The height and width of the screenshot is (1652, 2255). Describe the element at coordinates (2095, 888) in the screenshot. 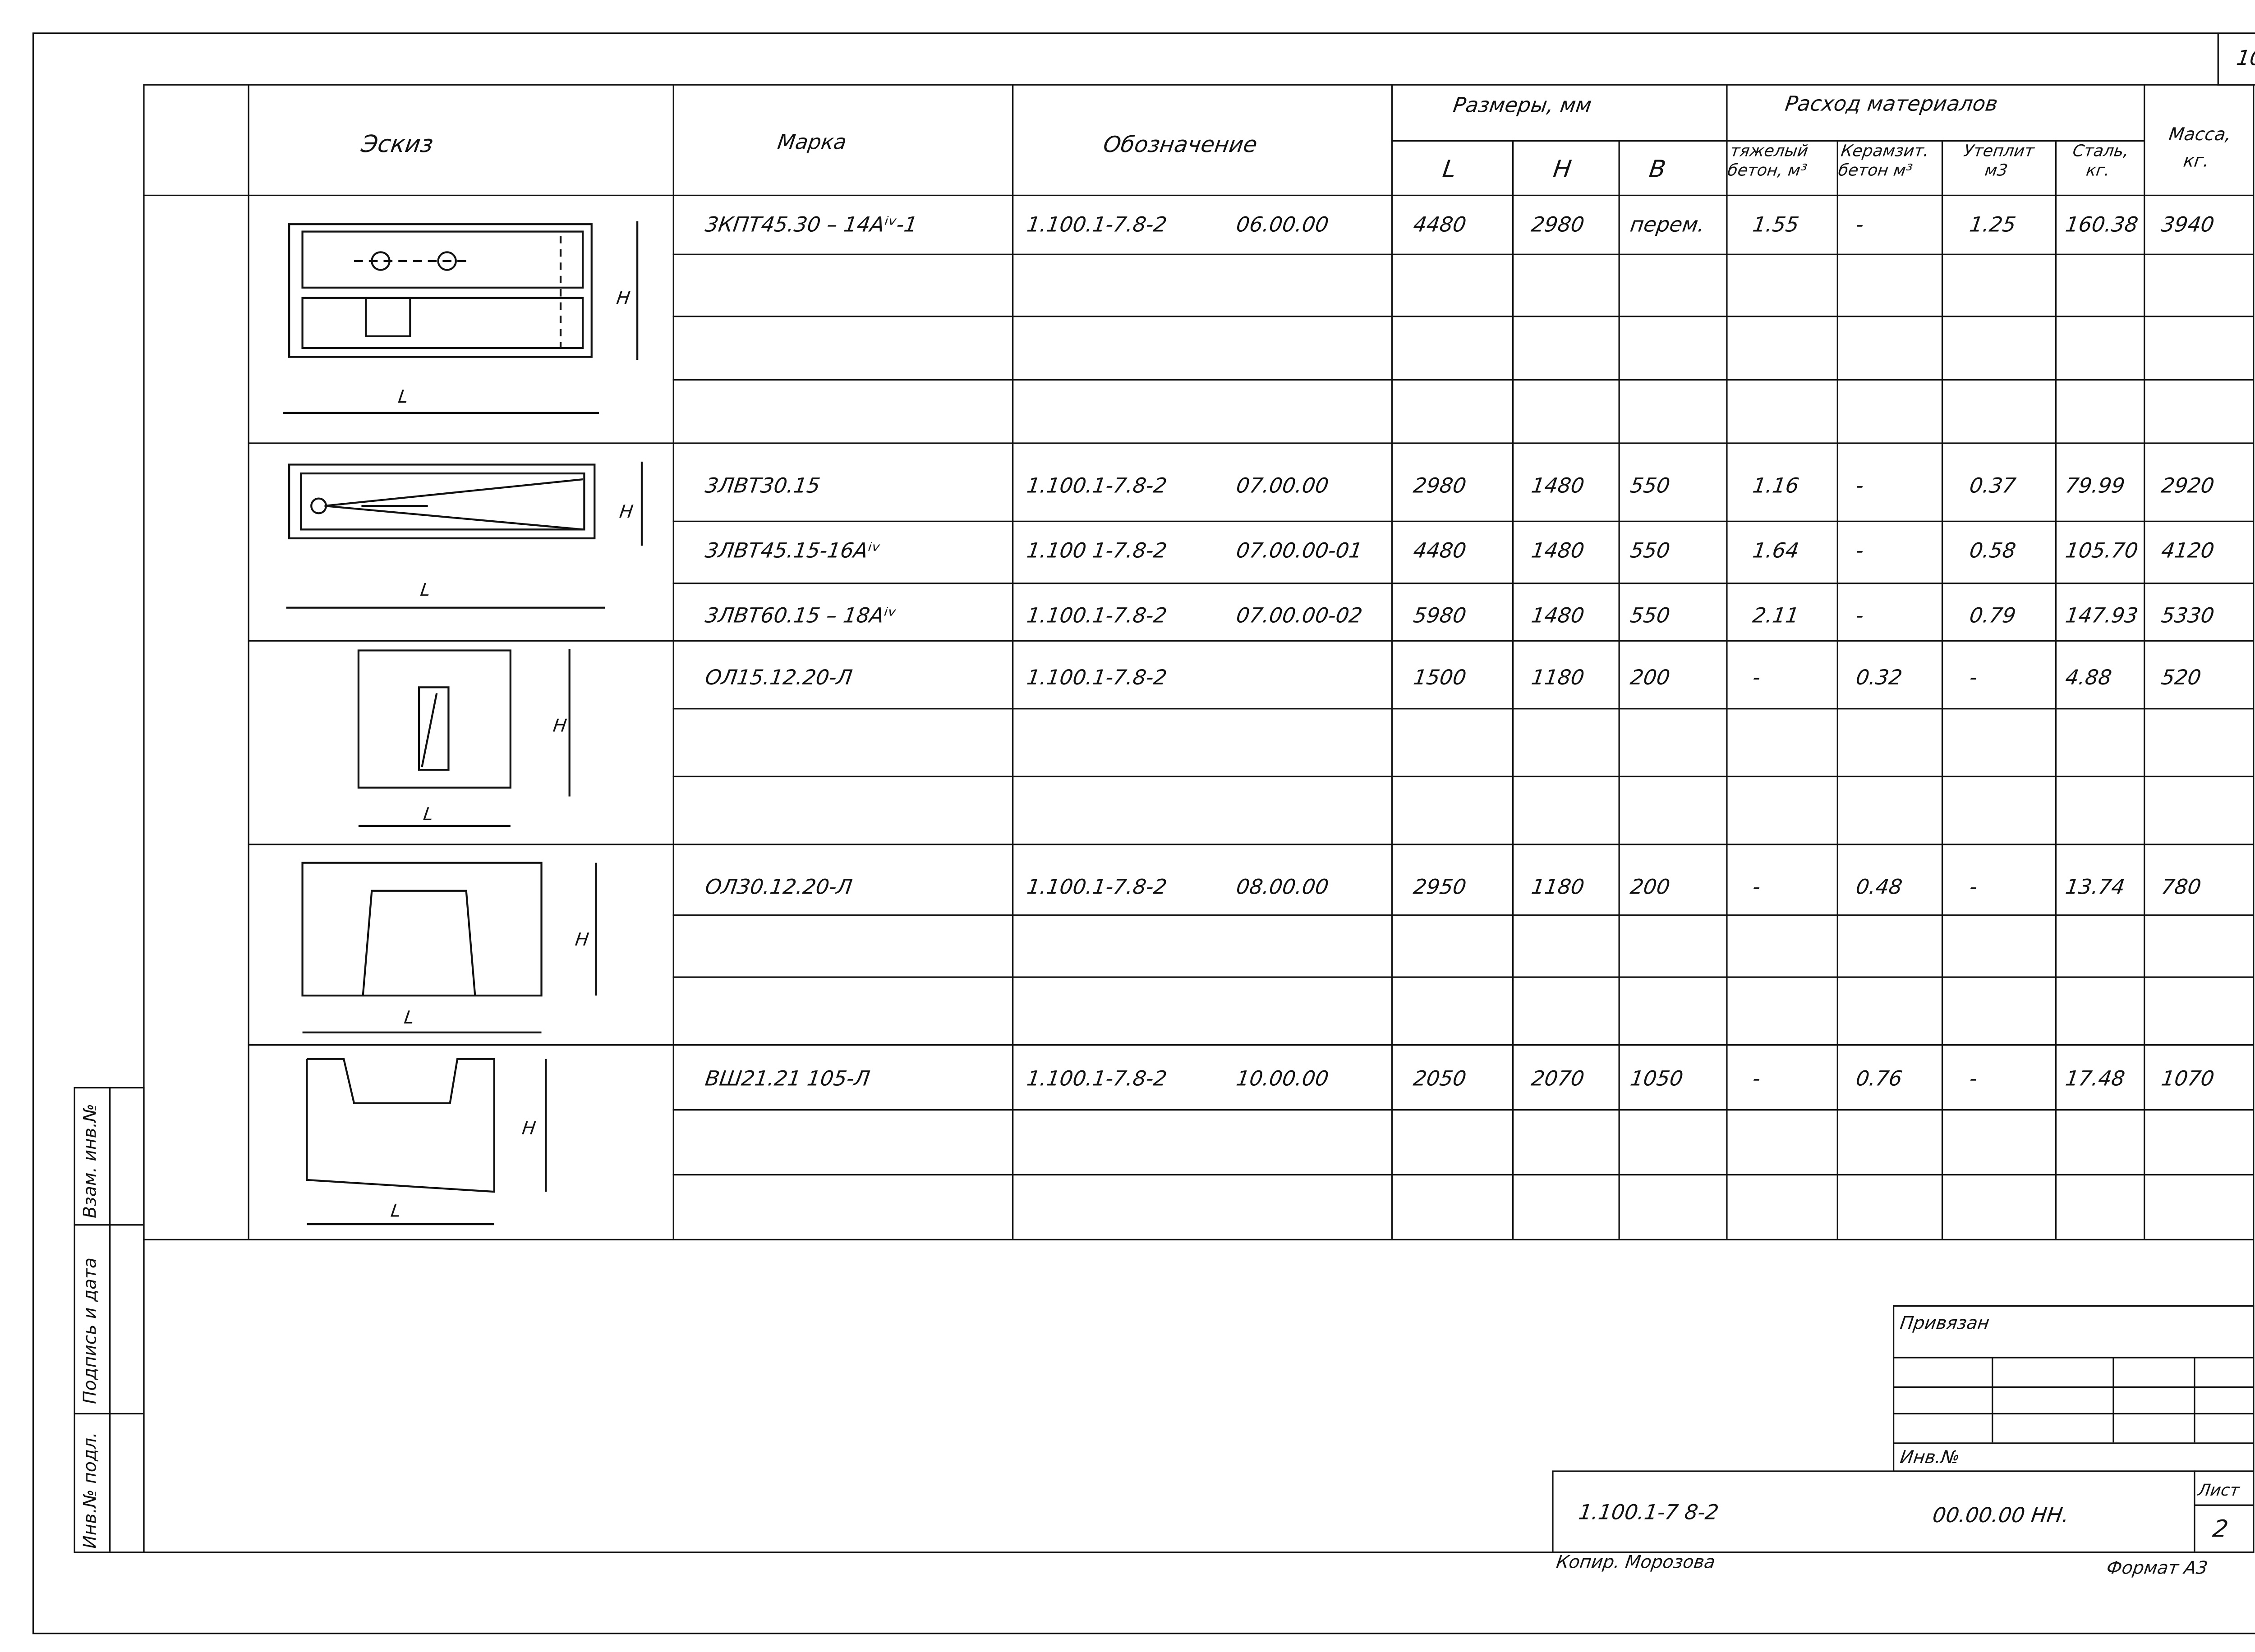

I see `cell-steel: 13.74` at that location.